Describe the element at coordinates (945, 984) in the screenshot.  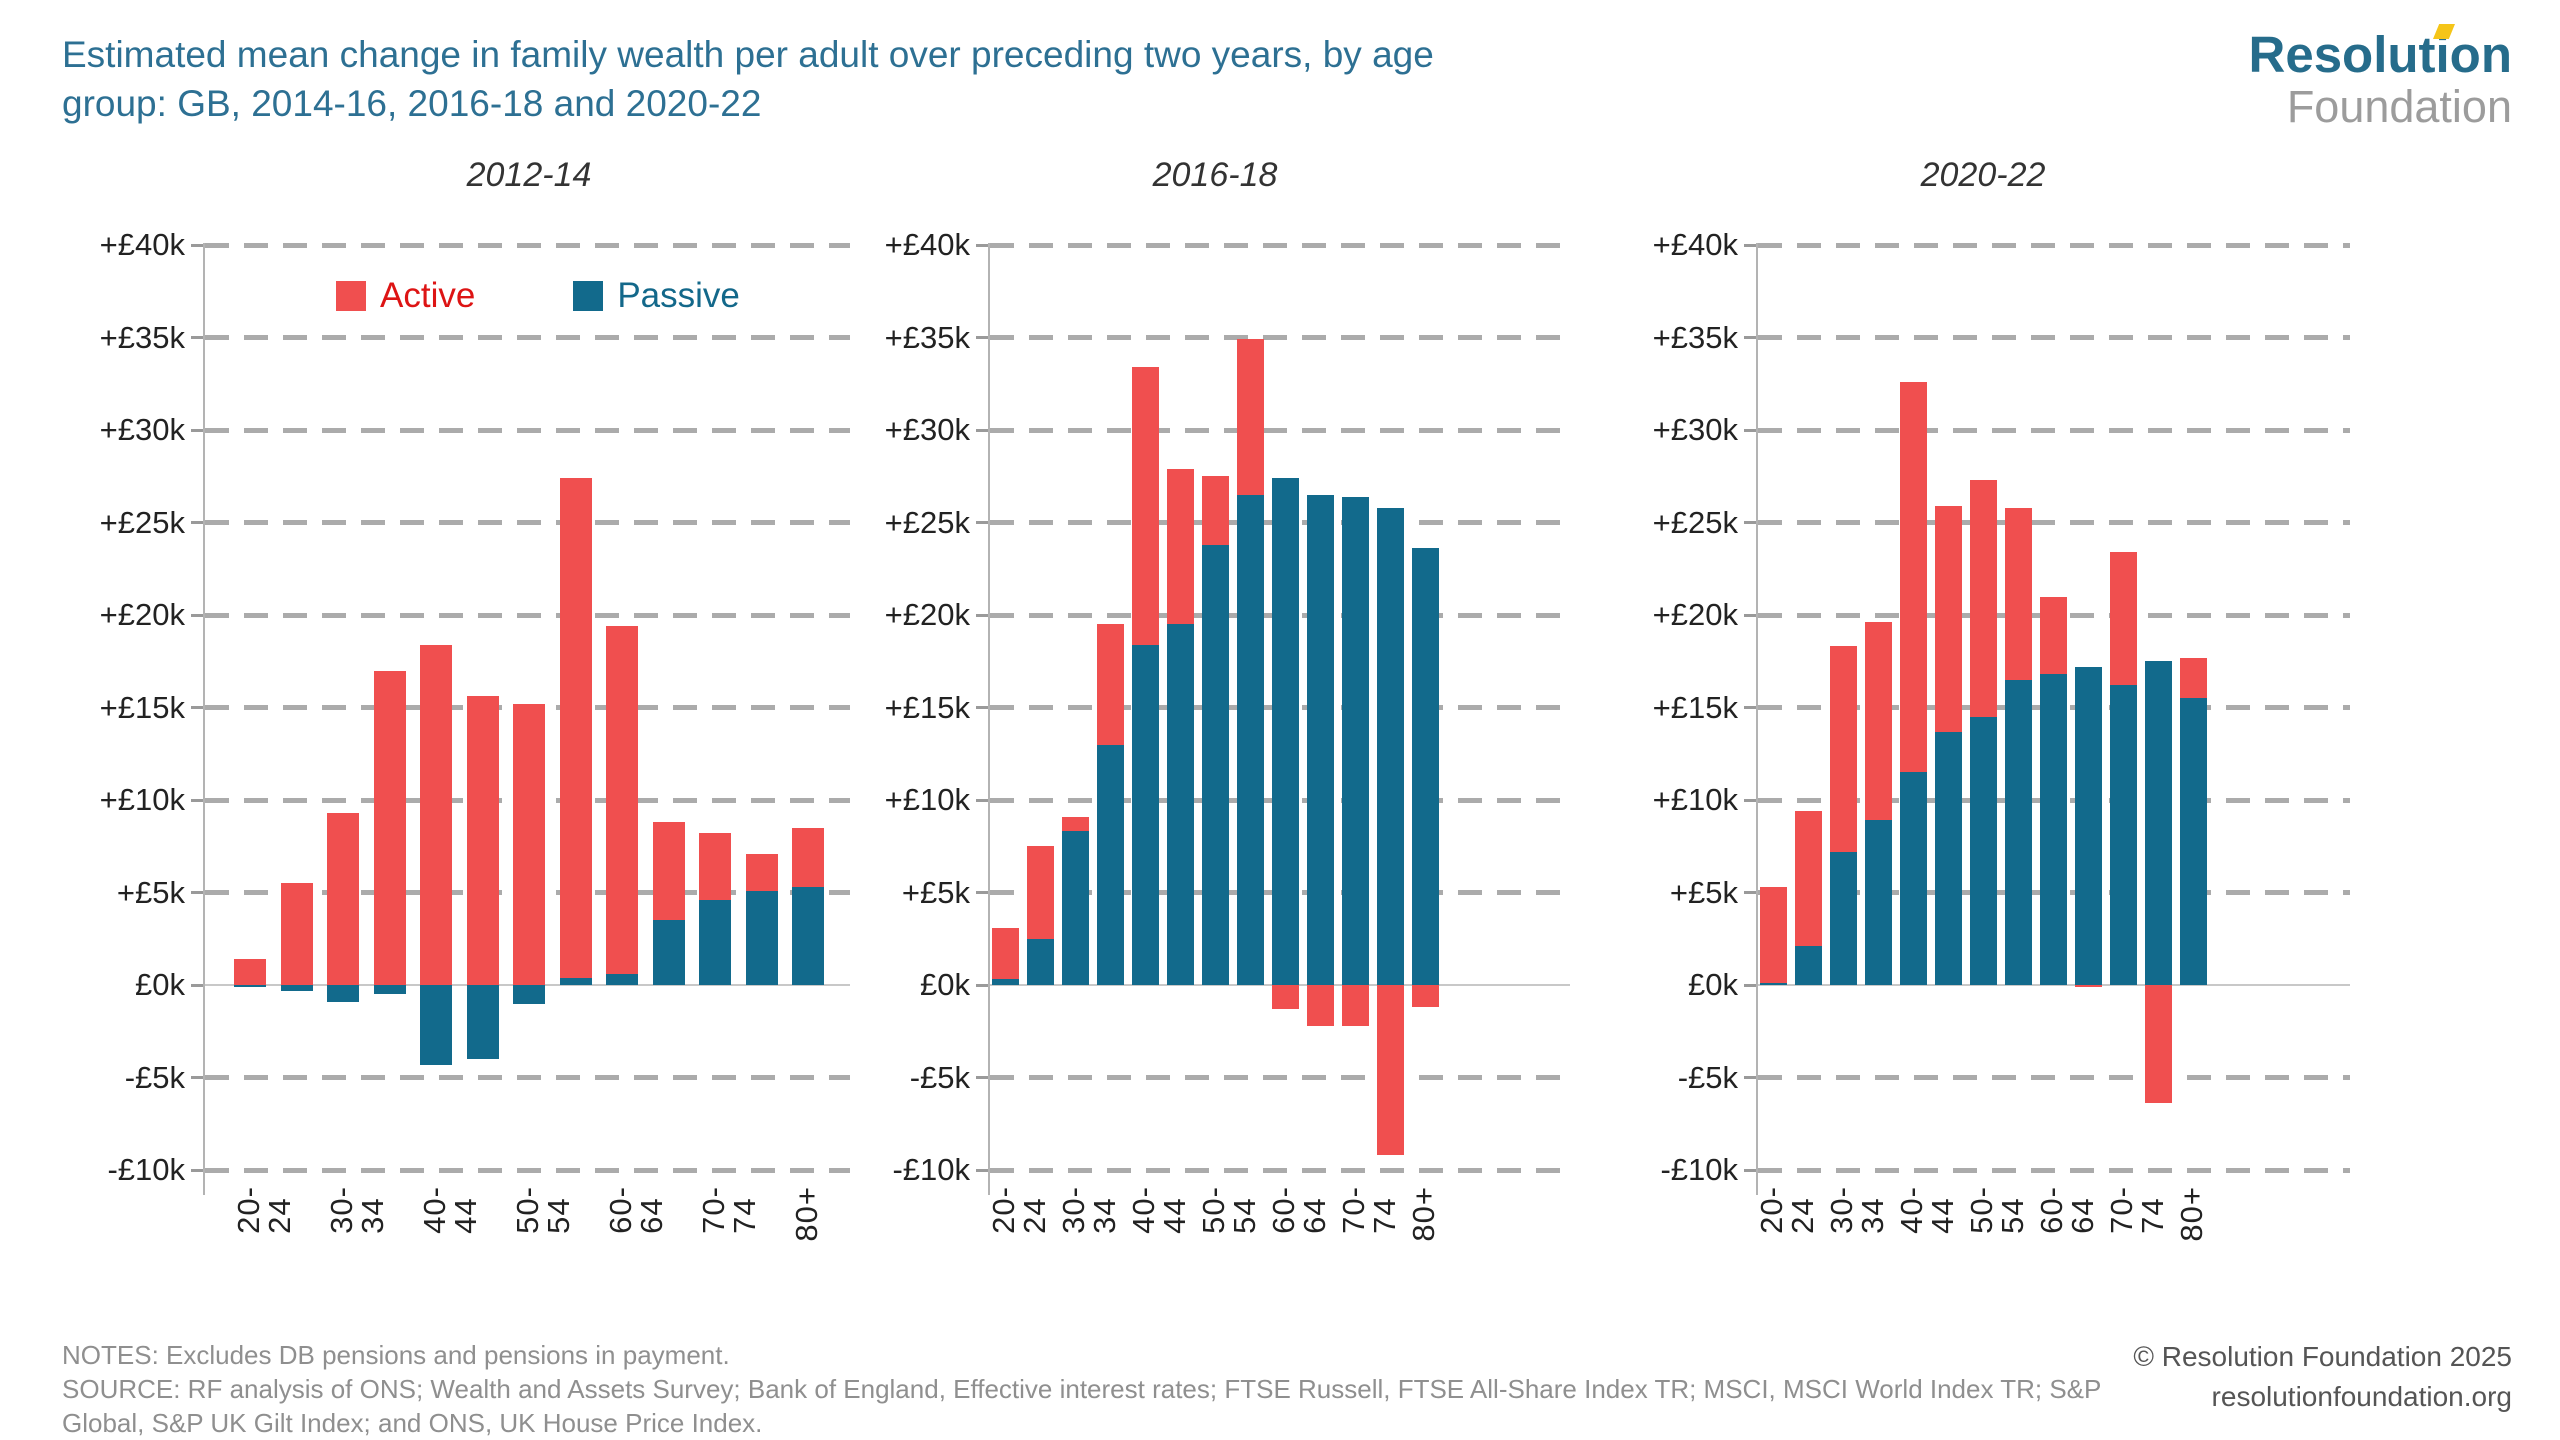
I see `y-axis-label: £0k` at that location.